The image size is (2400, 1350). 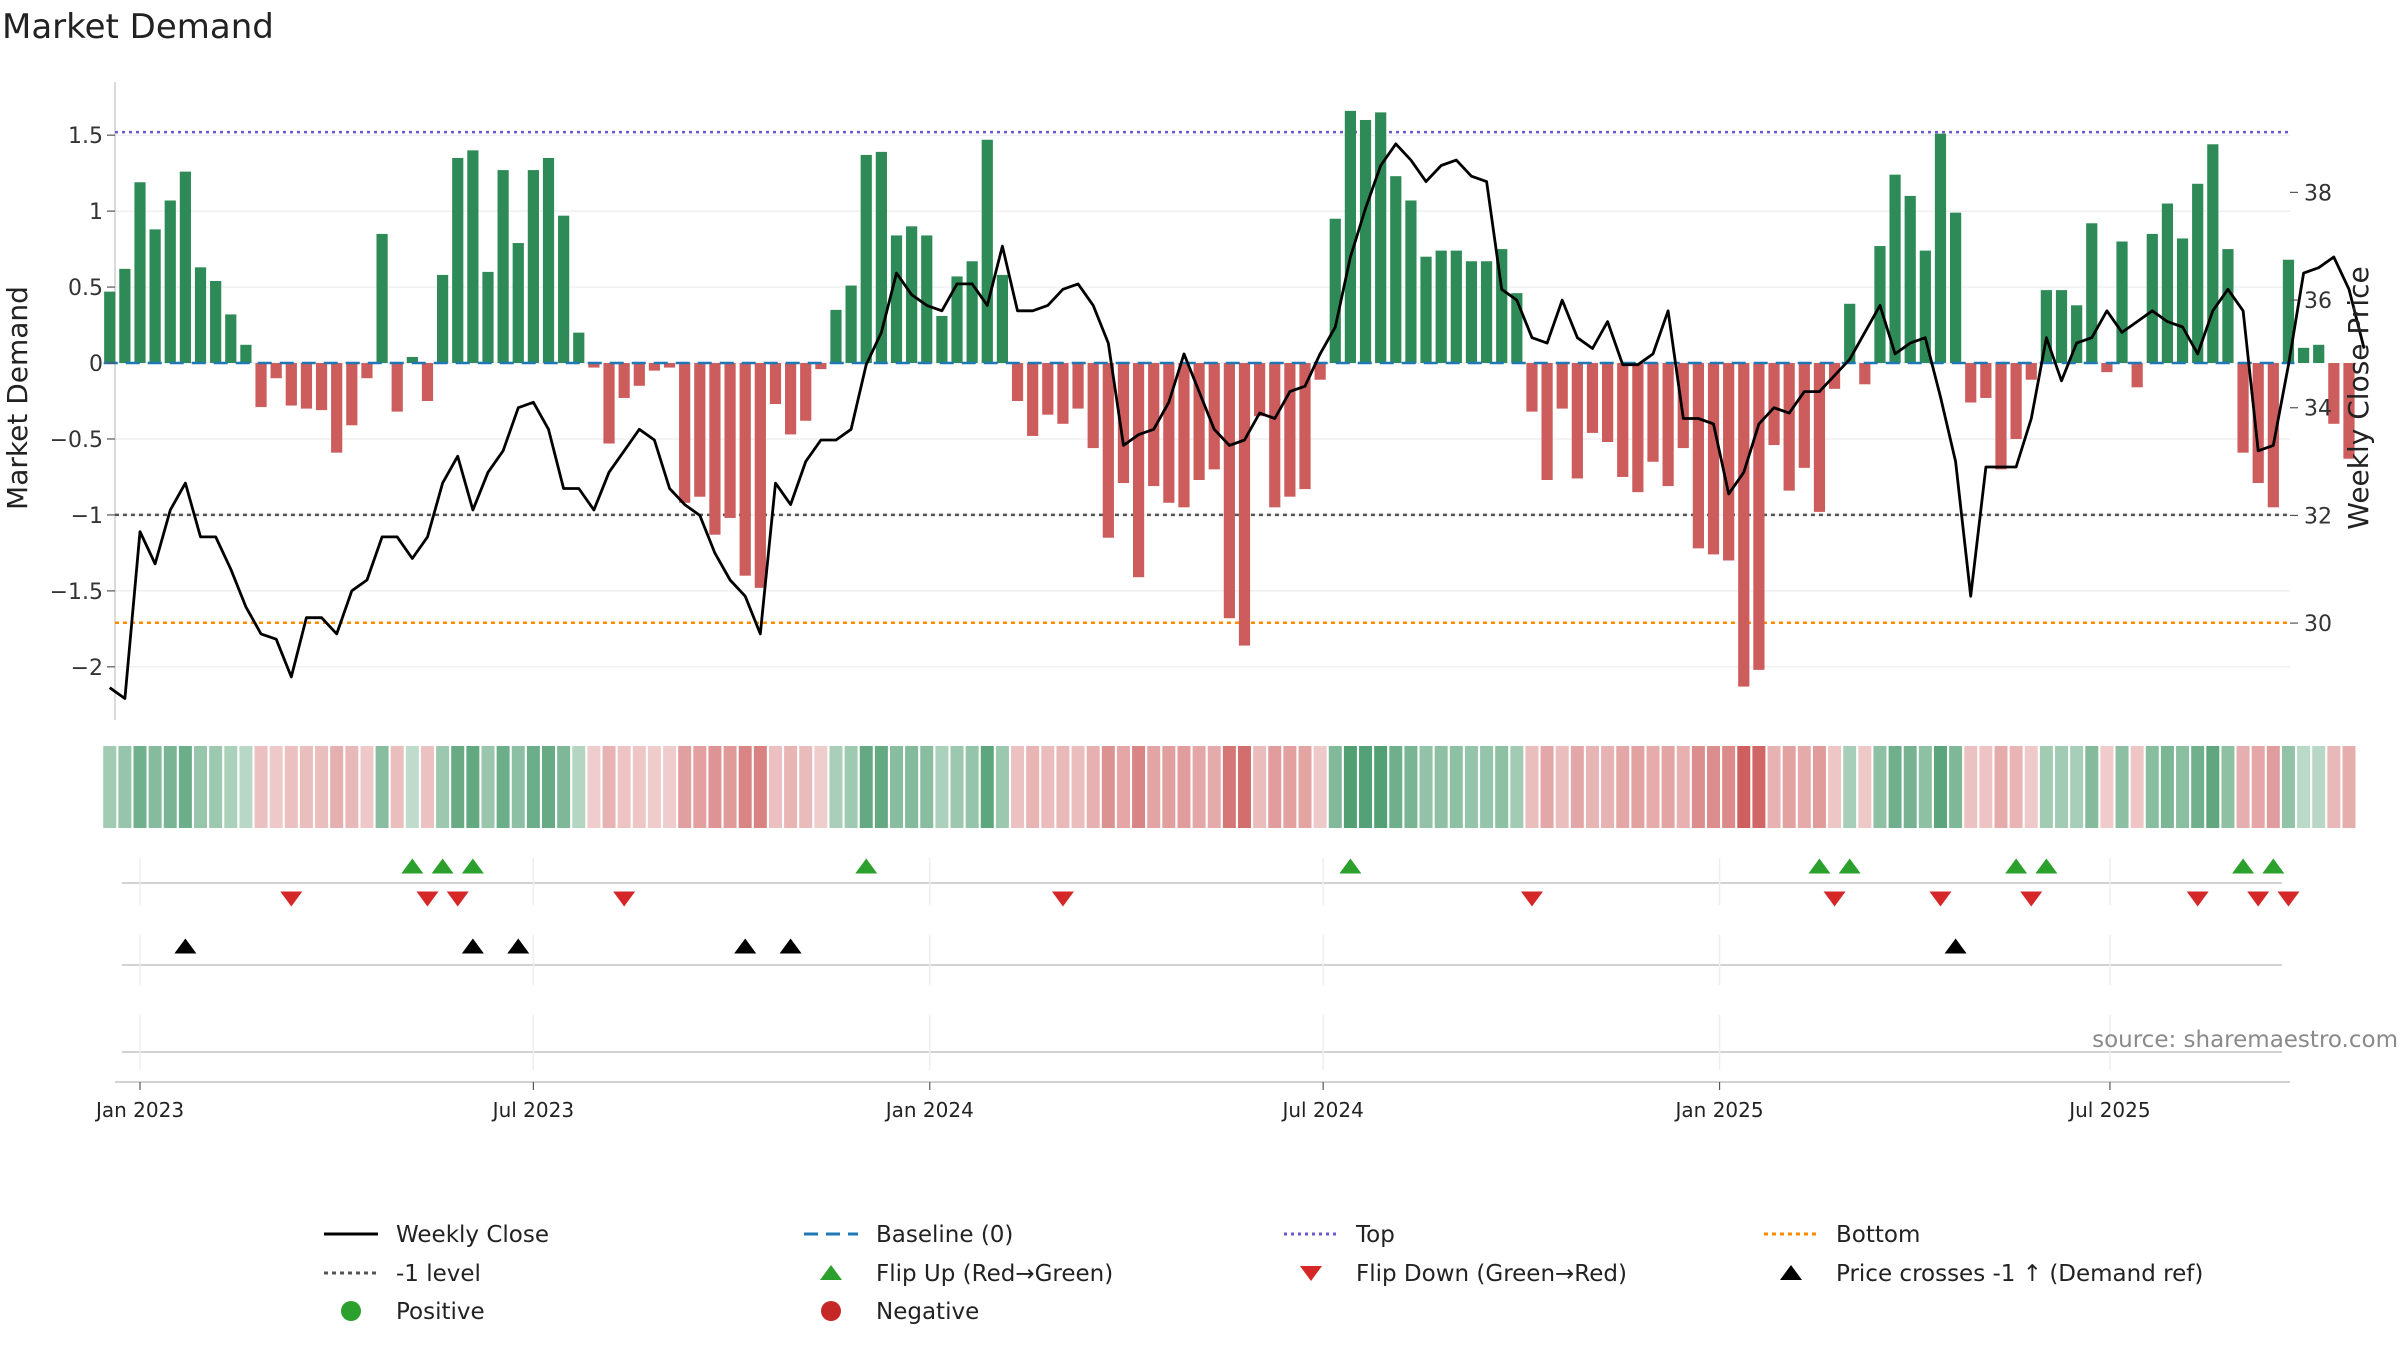 What do you see at coordinates (1229, 787) in the screenshot?
I see `demand-heat-strip` at bounding box center [1229, 787].